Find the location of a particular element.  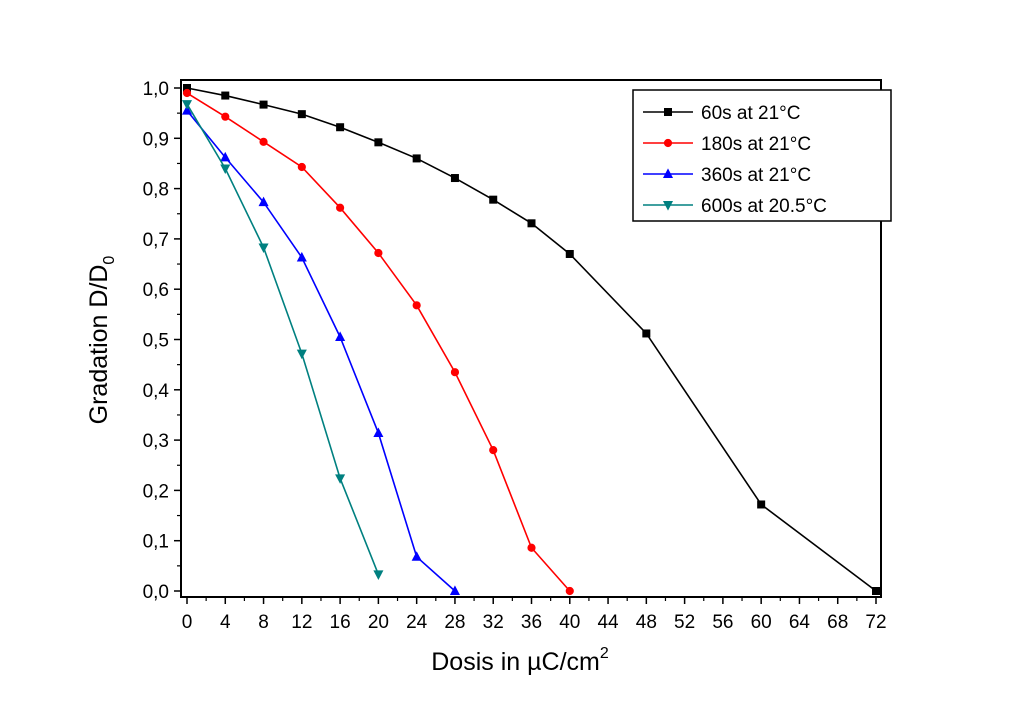

legend-box is located at coordinates (762, 155).